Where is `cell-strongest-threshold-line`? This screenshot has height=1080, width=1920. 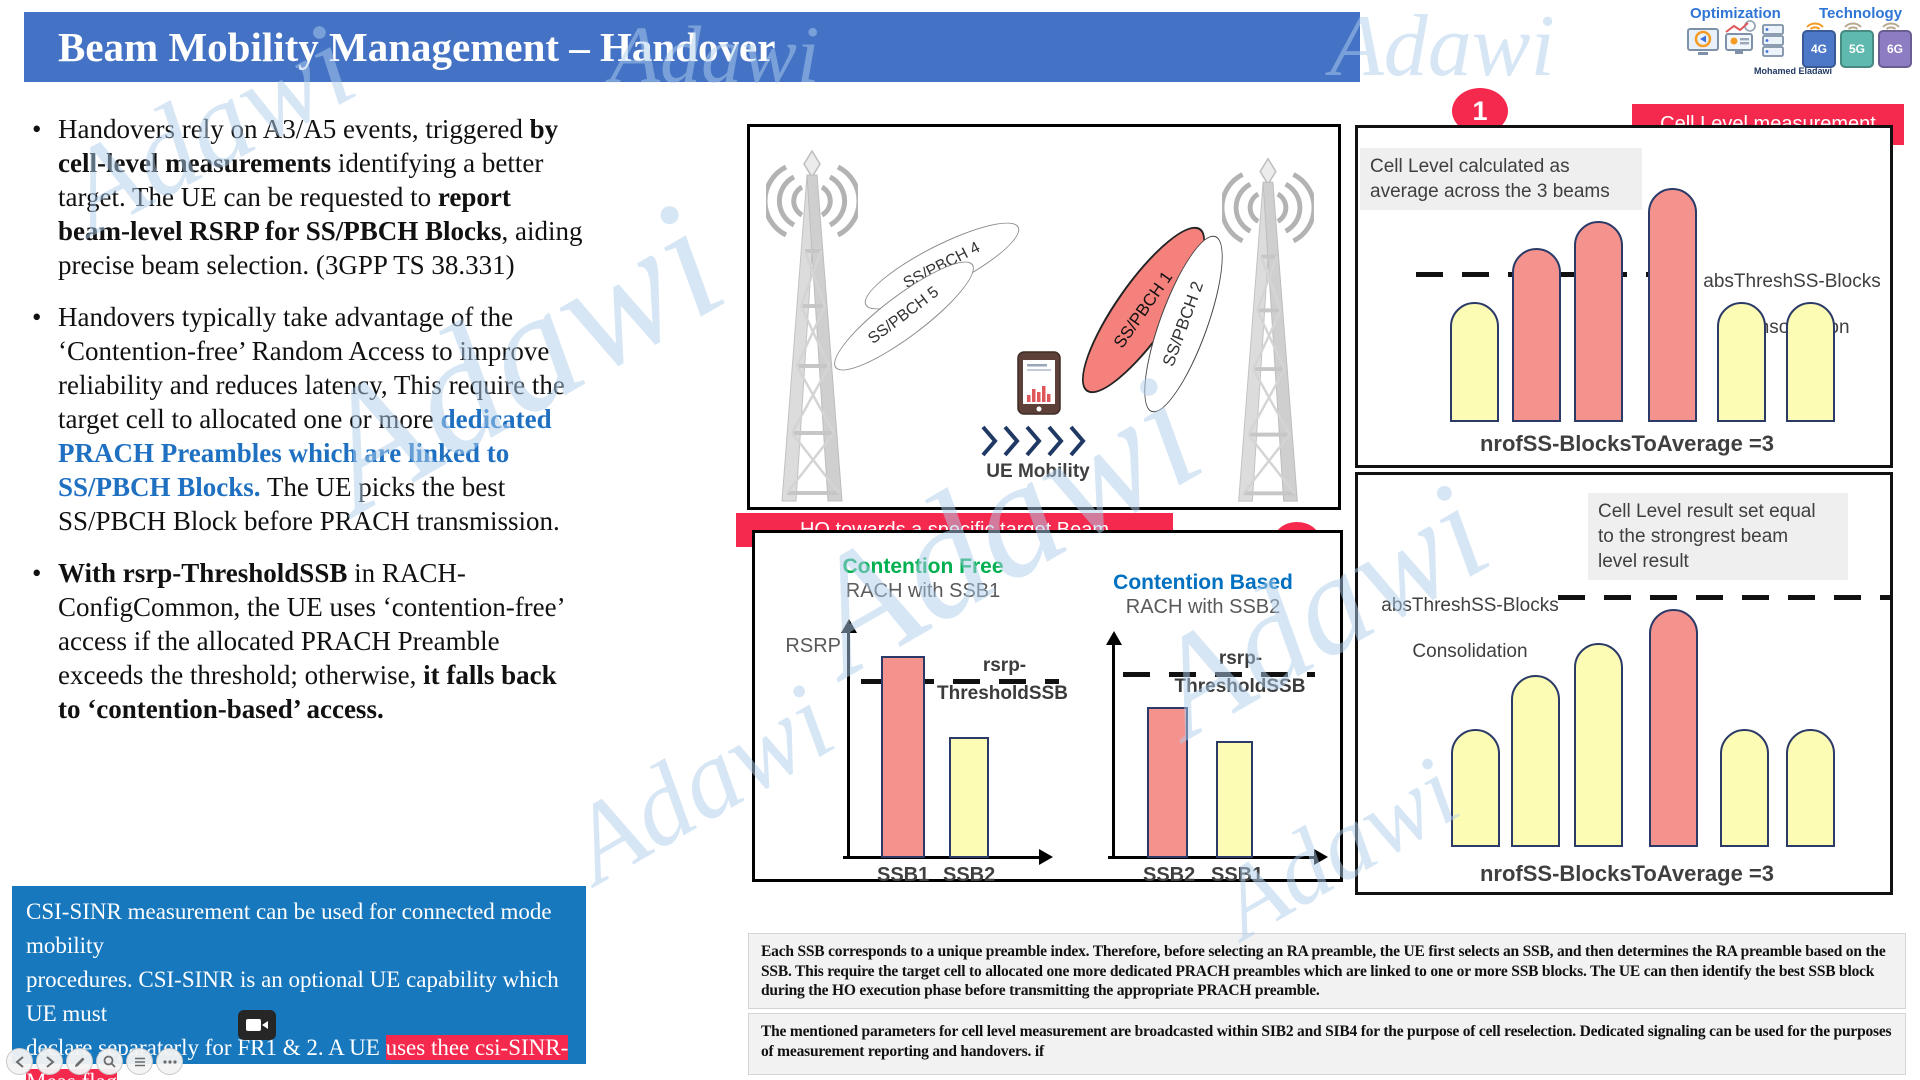
cell-strongest-threshold-line is located at coordinates (1724, 597).